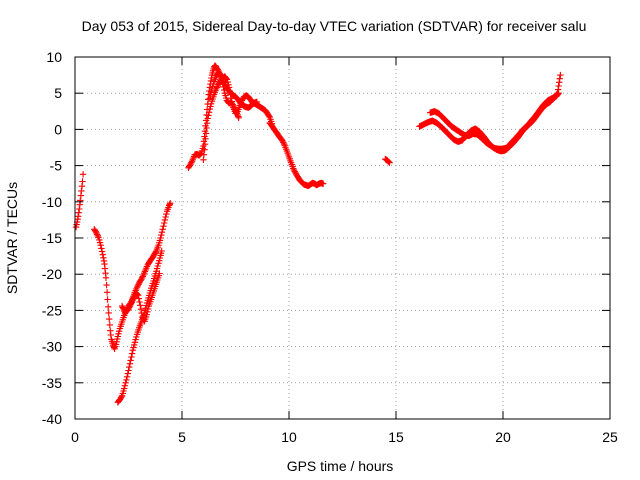 The image size is (640, 480). I want to click on y-tick-label: -30, so click(52, 347).